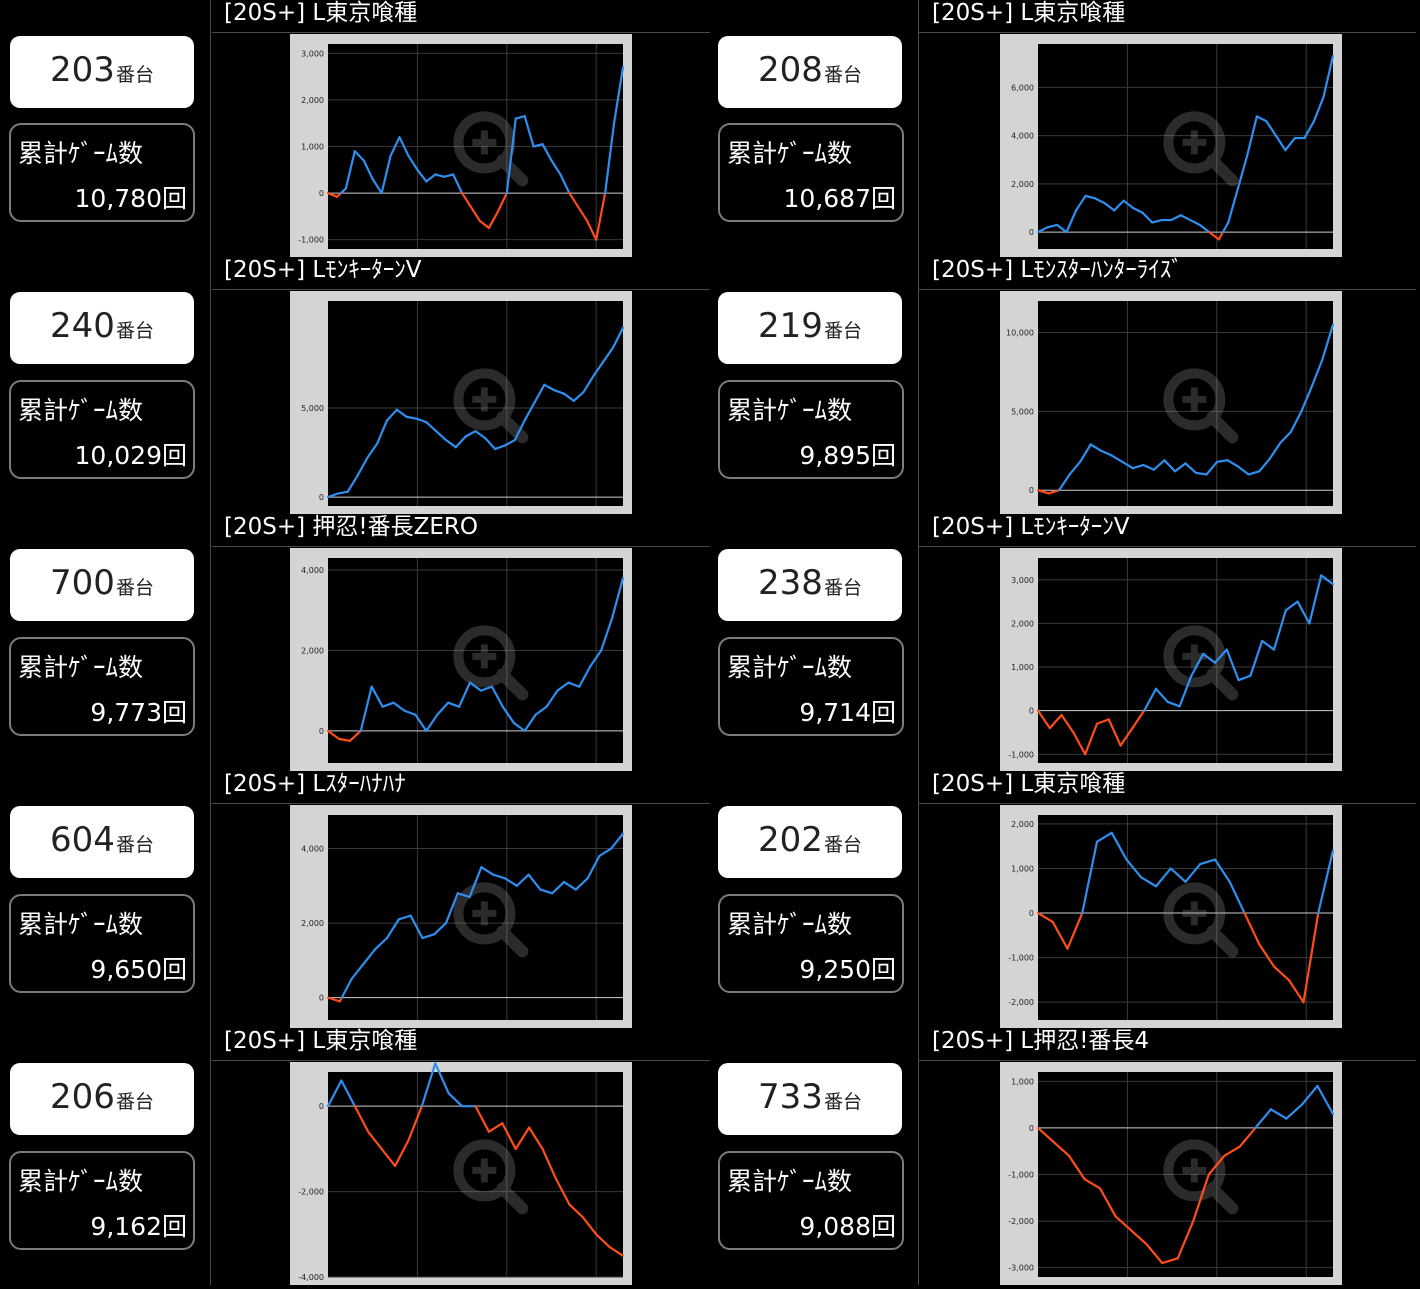 This screenshot has height=1289, width=1420. Describe the element at coordinates (102, 328) in the screenshot. I see `machine-number-box: 240 番台` at that location.